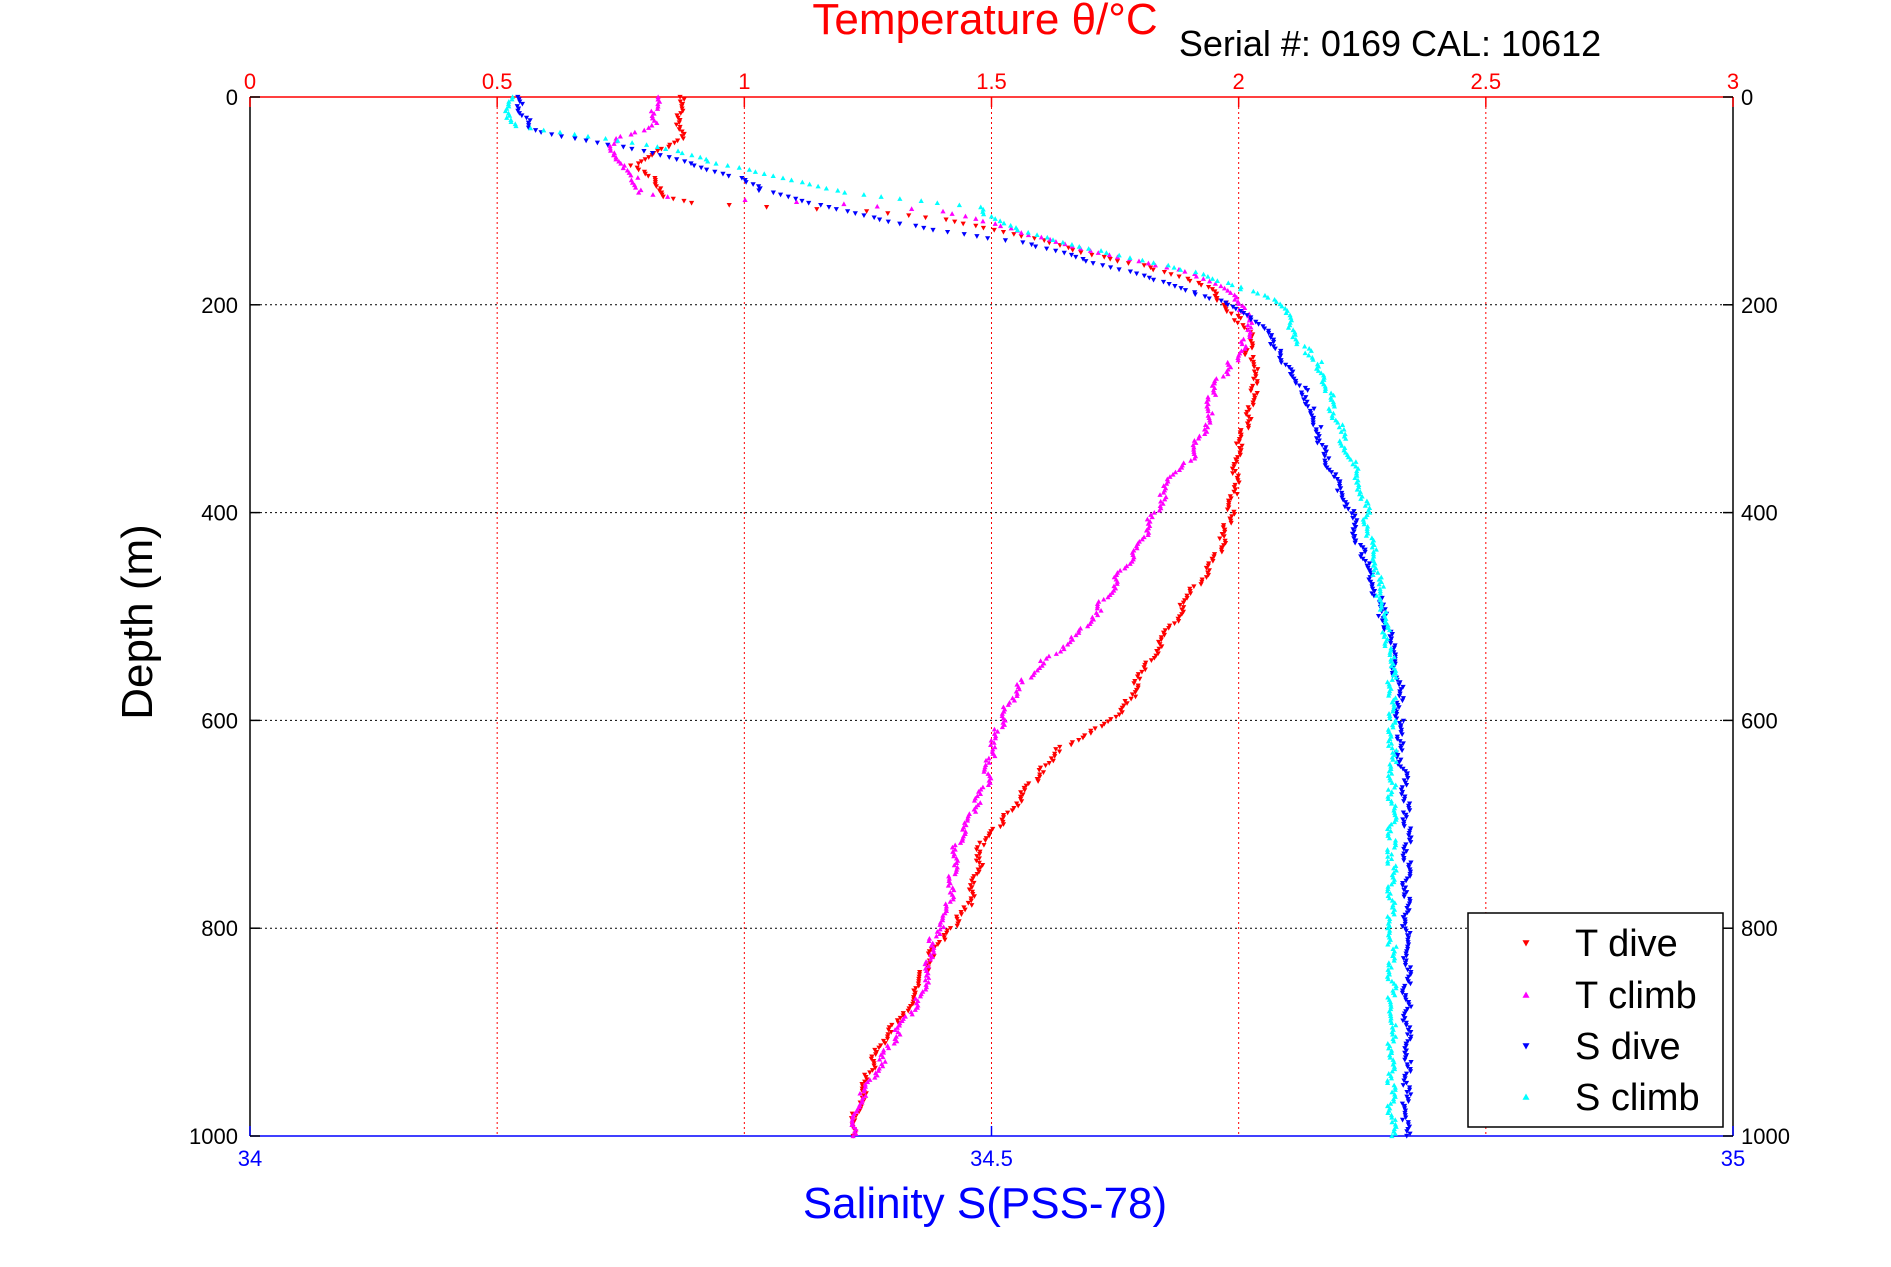 The width and height of the screenshot is (1891, 1267). I want to click on legend-label-t-climb: T climb, so click(1636, 996).